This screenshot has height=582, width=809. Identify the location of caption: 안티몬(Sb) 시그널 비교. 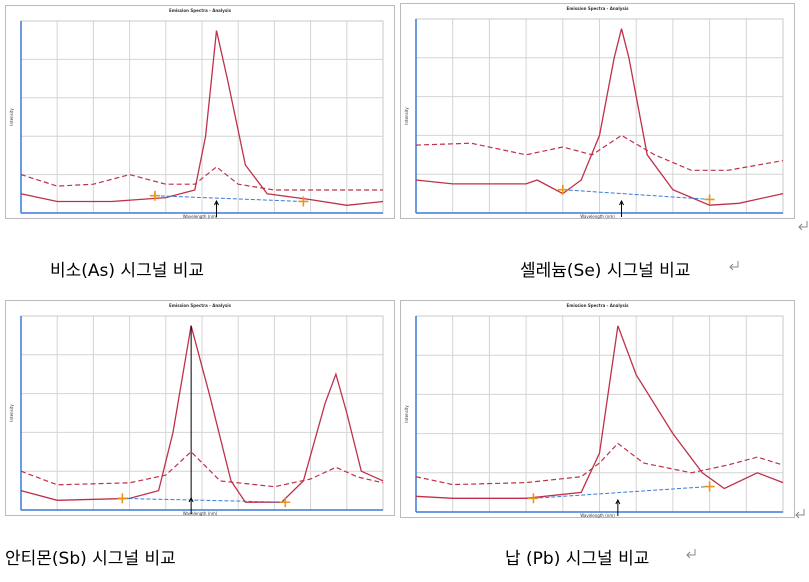
(90, 559).